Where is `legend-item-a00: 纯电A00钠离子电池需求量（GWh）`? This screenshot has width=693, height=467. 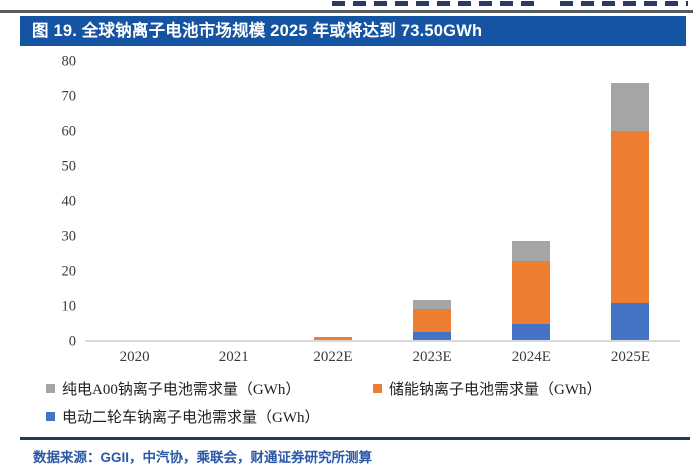 legend-item-a00: 纯电A00钠离子电池需求量（GWh） is located at coordinates (209, 388).